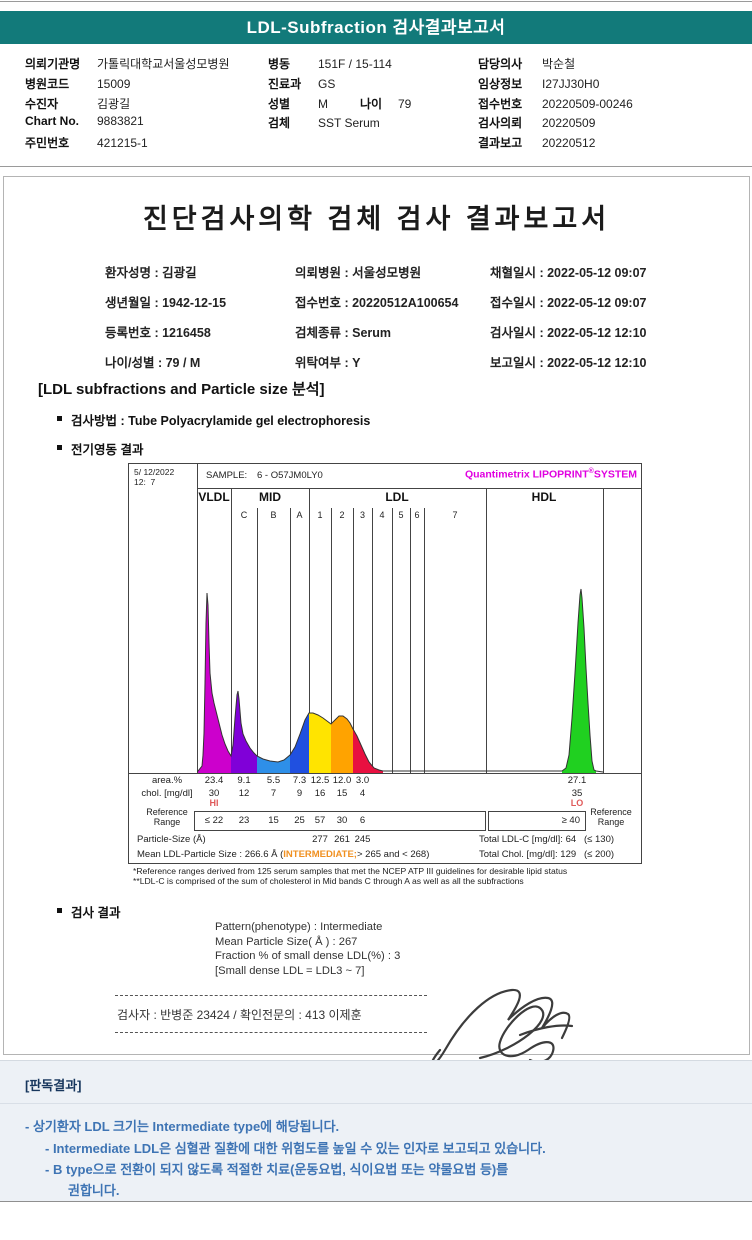 This screenshot has width=752, height=1240. Describe the element at coordinates (299, 927) in the screenshot. I see `result-line: Pattern(phenotype) : Intermediate` at that location.